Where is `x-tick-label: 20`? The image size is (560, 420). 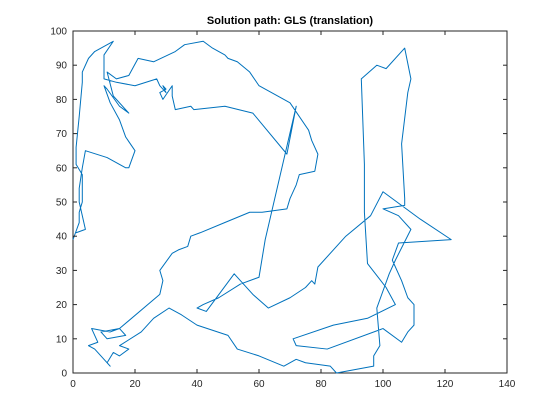
x-tick-label: 20 is located at coordinates (135, 384).